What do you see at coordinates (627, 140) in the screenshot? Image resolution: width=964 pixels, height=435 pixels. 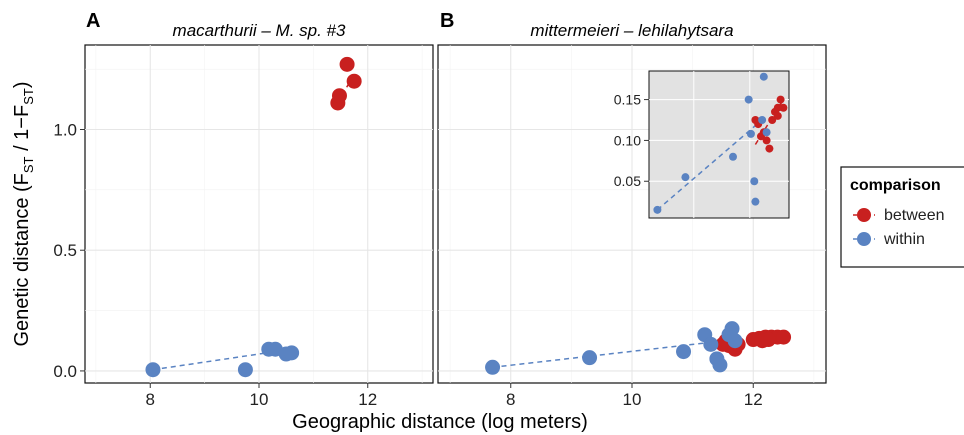 I see `y-tick-label: 0.10` at bounding box center [627, 140].